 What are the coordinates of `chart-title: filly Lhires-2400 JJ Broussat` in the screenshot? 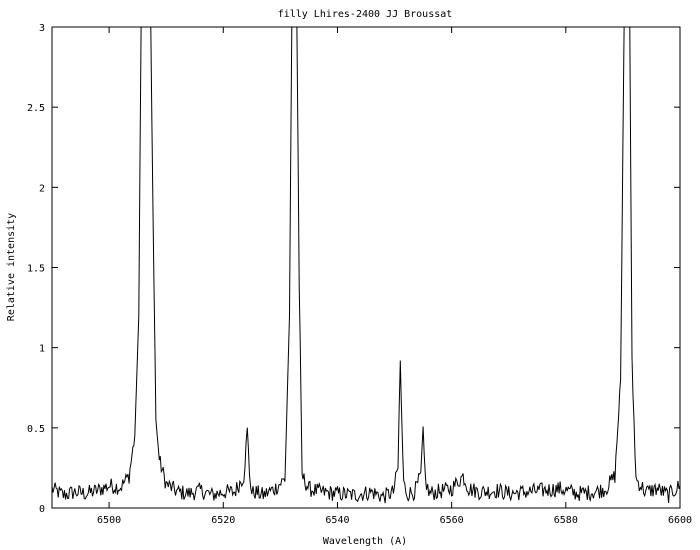 It's located at (365, 14).